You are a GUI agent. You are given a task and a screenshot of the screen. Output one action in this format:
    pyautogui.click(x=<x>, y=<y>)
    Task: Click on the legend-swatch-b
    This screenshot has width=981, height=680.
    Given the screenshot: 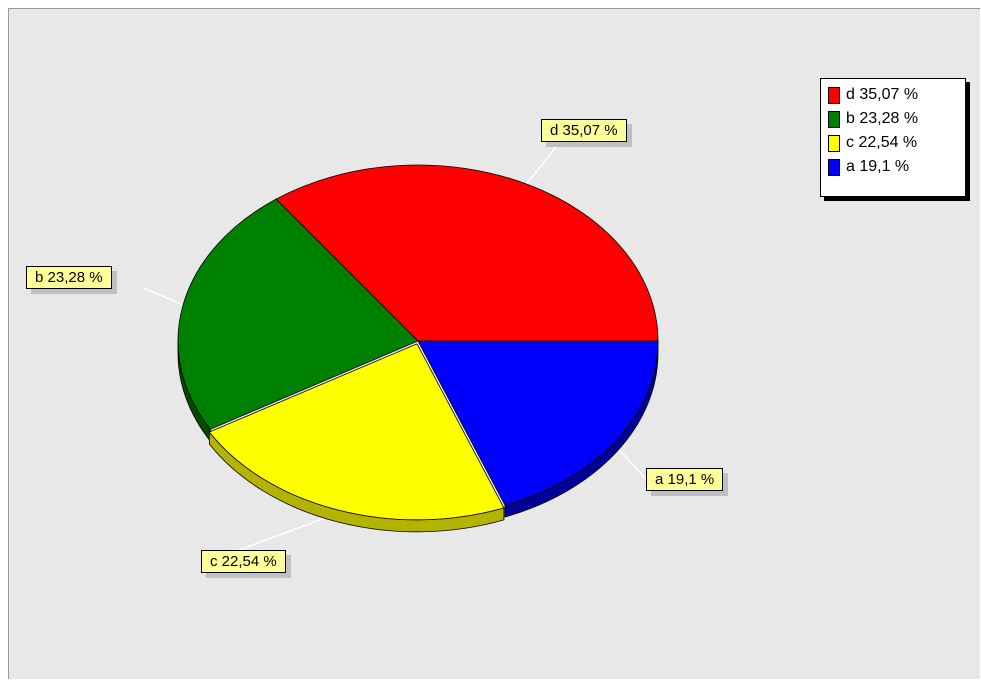 What is the action you would take?
    pyautogui.click(x=834, y=119)
    